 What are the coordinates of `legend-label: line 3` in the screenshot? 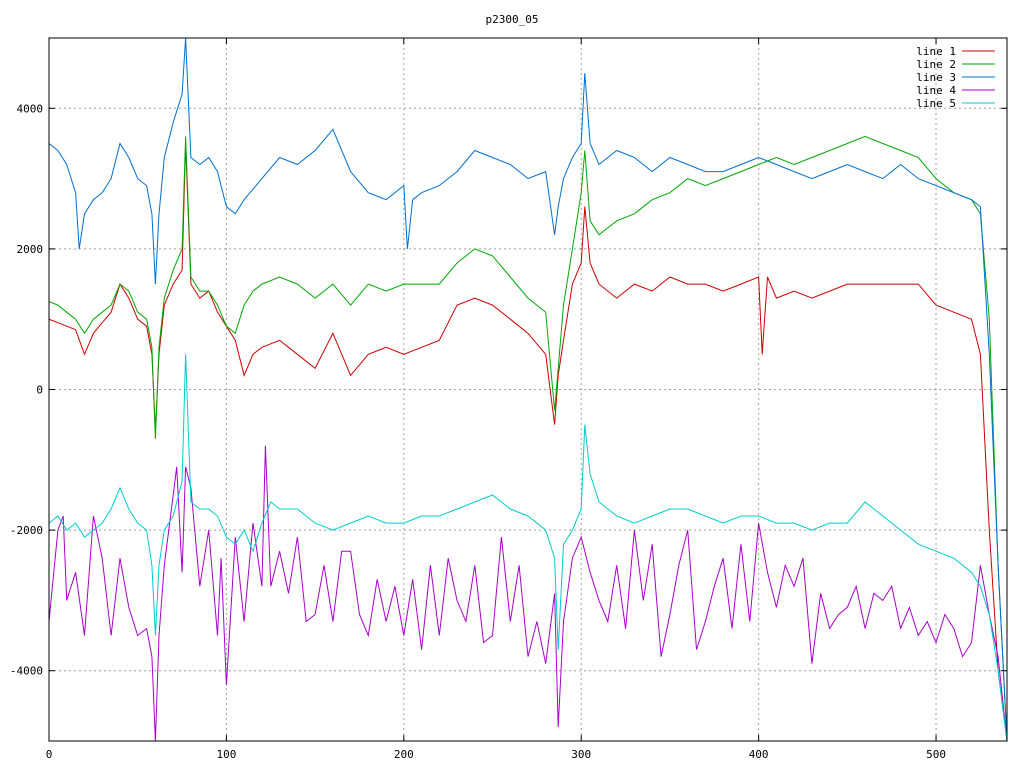 It's located at (936, 77).